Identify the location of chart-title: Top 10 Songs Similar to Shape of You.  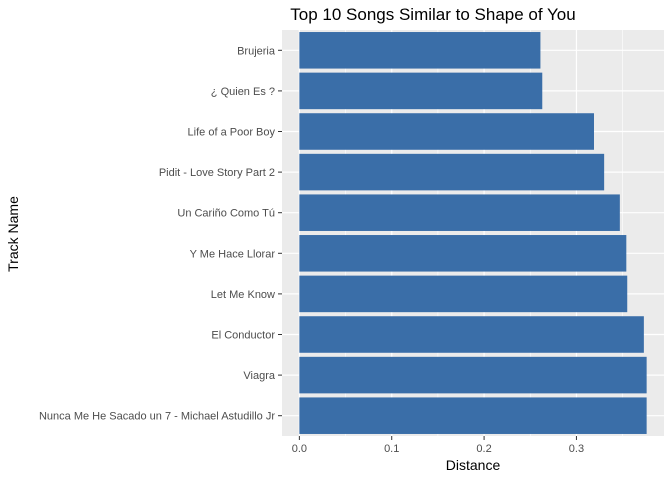
(432, 14).